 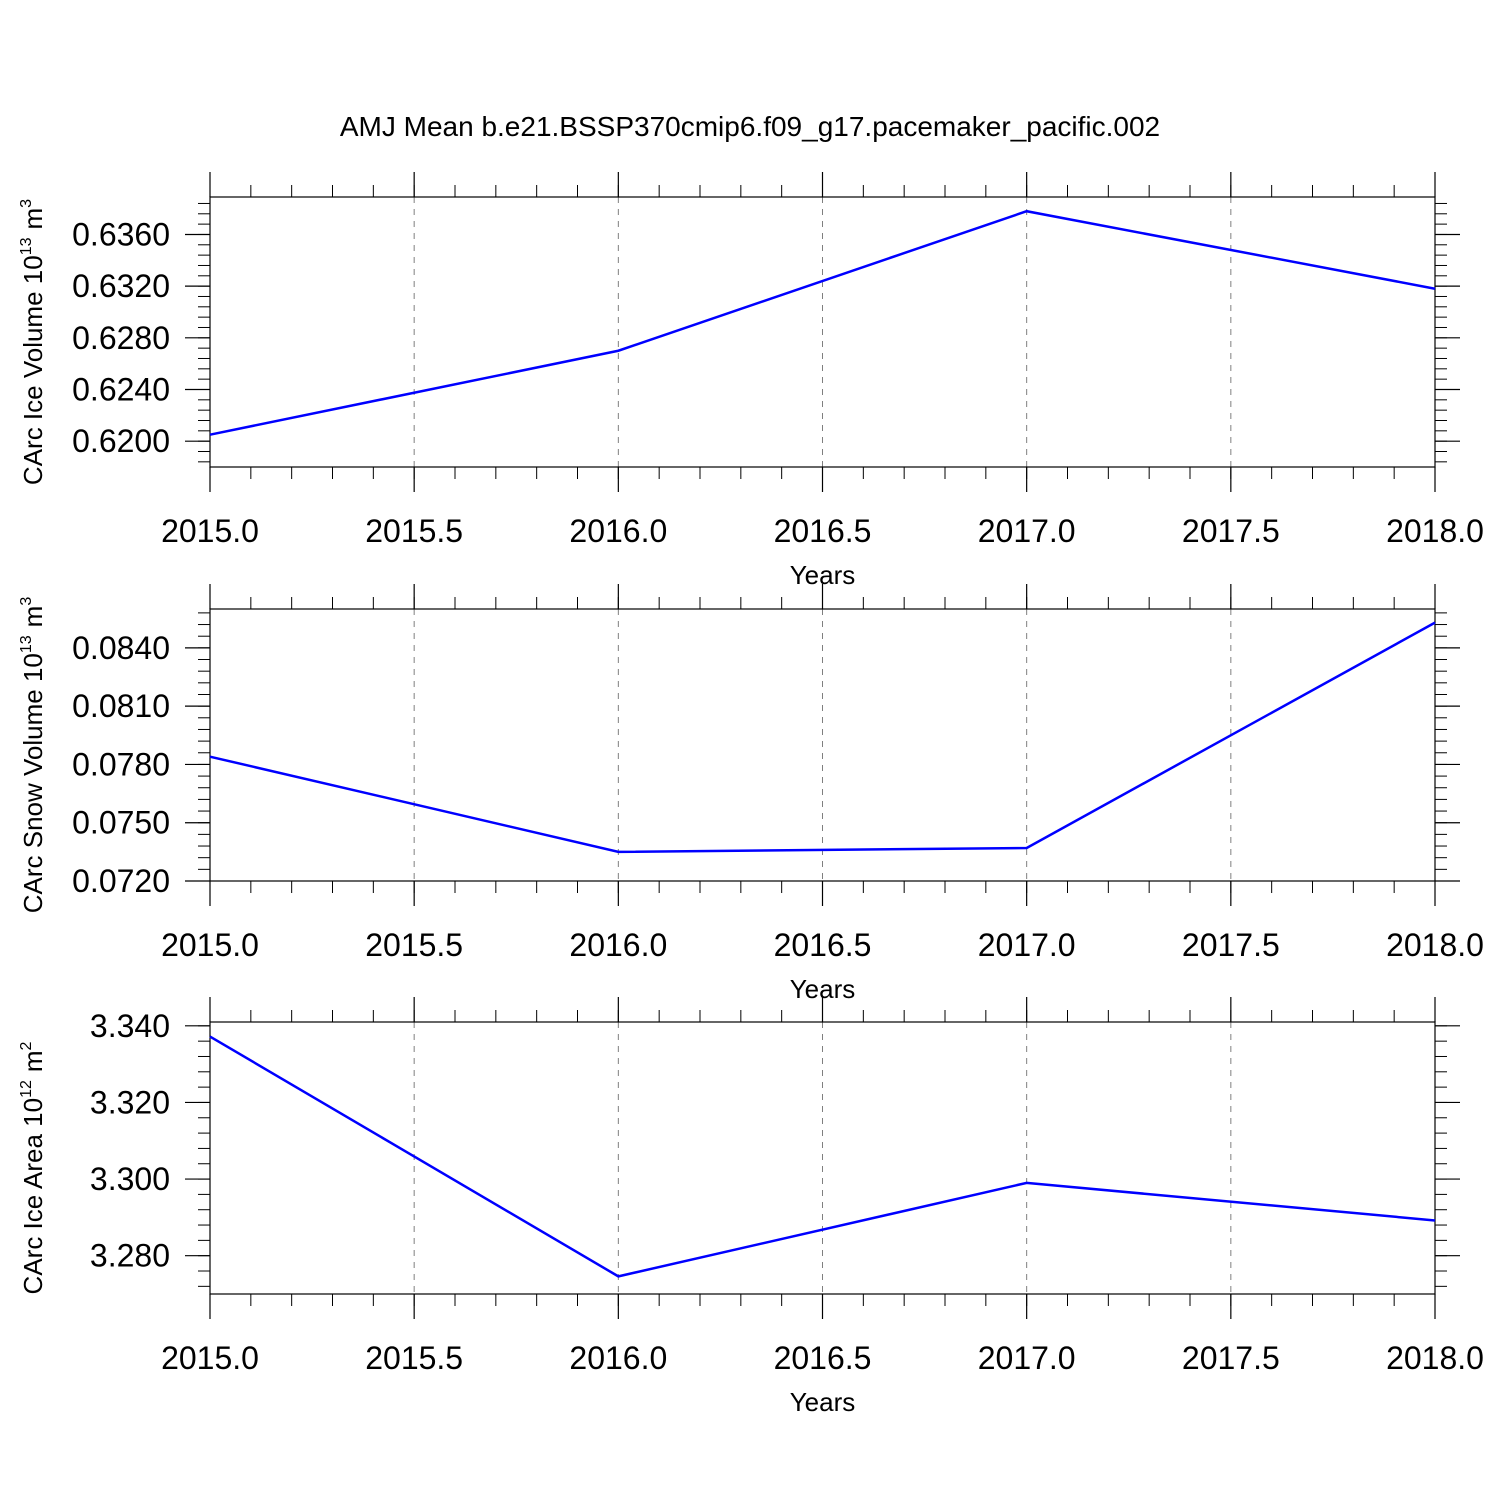 I want to click on y-axis-label-text: CArc Ice Area 10, so click(x=33, y=1196).